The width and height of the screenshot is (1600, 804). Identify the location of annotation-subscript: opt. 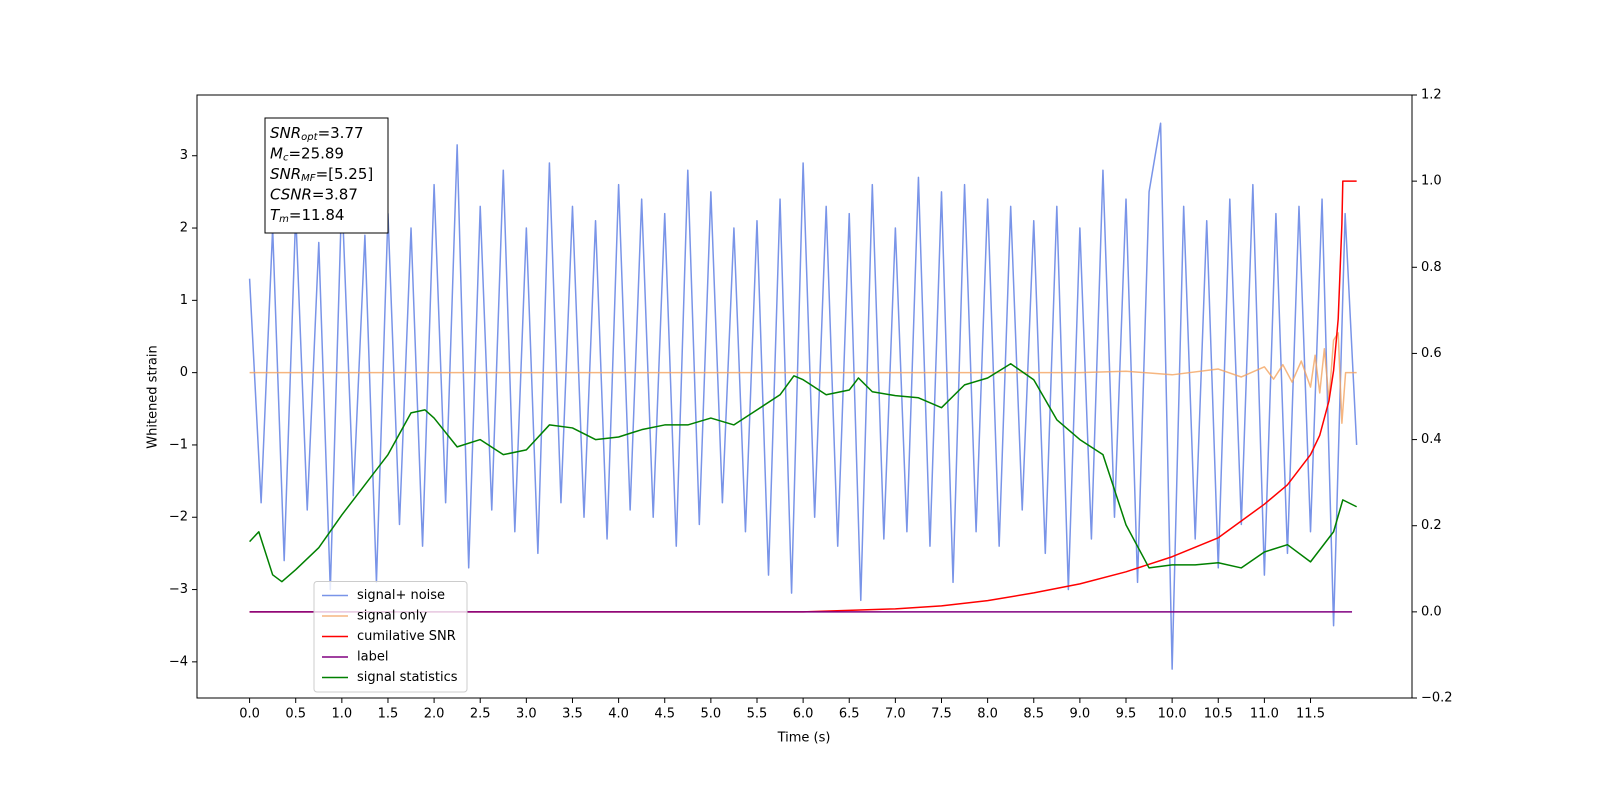
(309, 137).